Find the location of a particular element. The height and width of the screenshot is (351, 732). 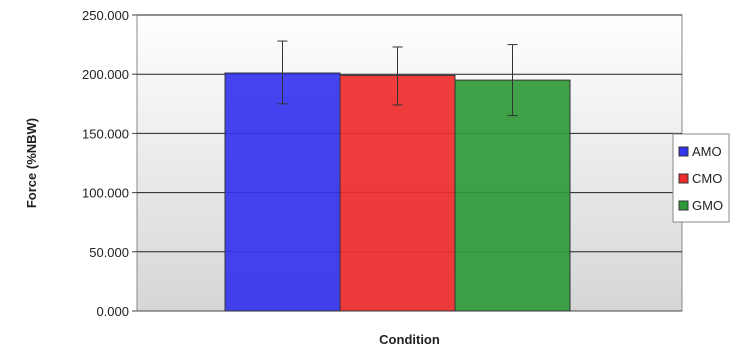

y-tick-label: 0.000 is located at coordinates (112, 311).